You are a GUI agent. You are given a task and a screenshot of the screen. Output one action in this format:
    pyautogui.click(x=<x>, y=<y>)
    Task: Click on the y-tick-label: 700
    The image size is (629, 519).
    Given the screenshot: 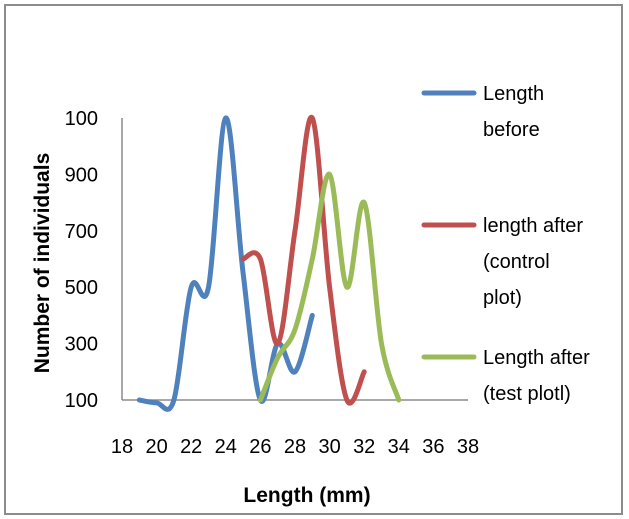 What is the action you would take?
    pyautogui.click(x=81, y=232)
    